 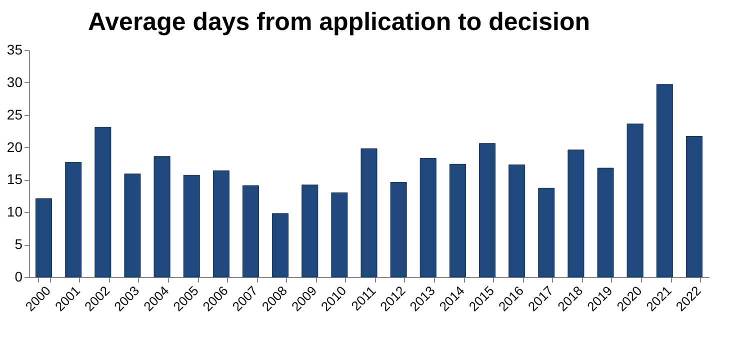 I want to click on y-tick-label: 15, so click(x=14, y=179).